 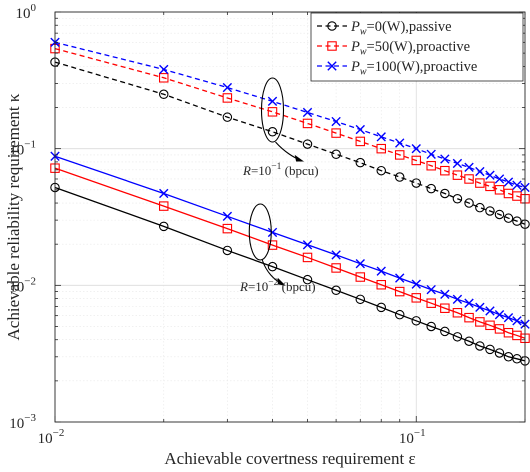 What do you see at coordinates (384, 28) in the screenshot?
I see `legend-item-1: Pw=0(W),passive` at bounding box center [384, 28].